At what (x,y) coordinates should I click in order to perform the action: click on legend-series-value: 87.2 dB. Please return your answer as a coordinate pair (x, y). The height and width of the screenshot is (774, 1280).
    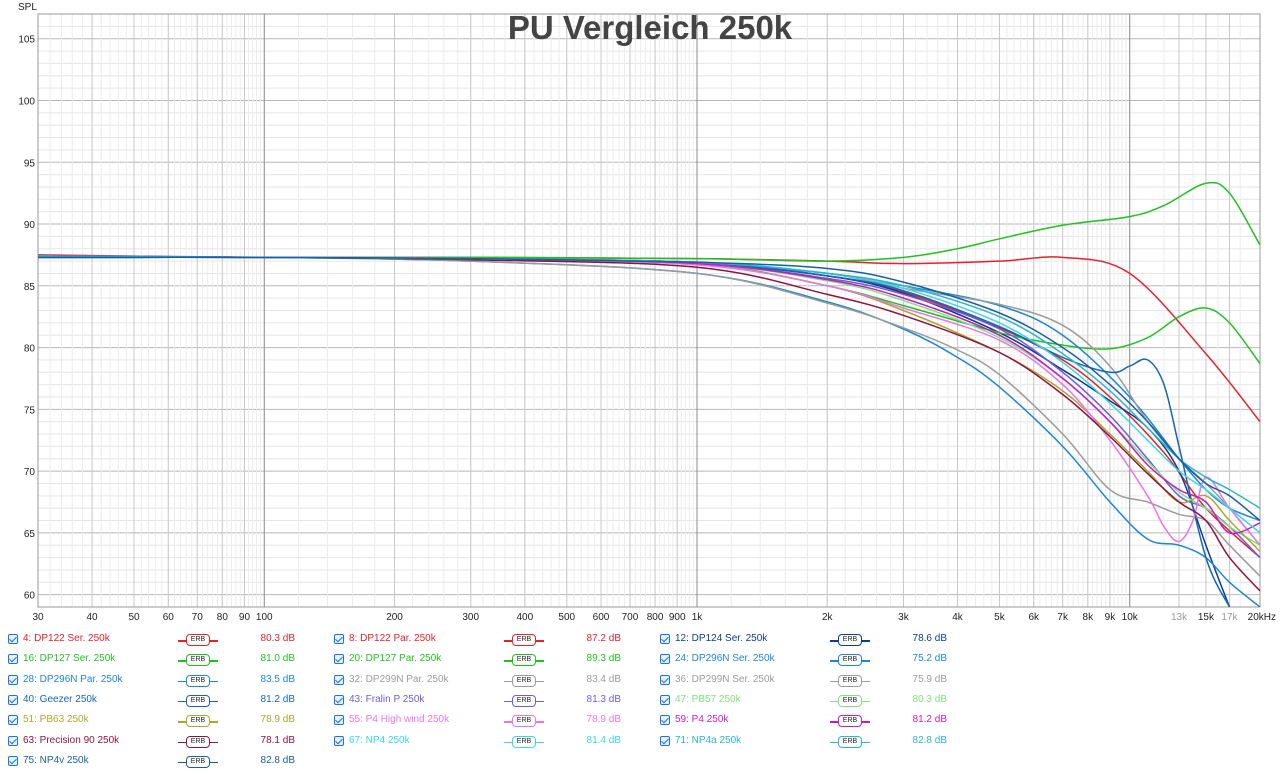
    Looking at the image, I should click on (603, 638).